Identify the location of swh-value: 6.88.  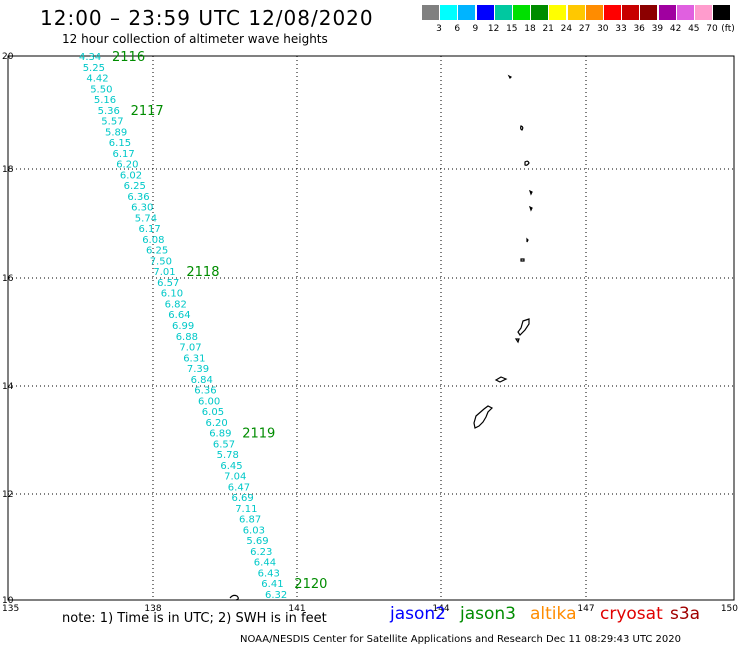
(187, 337).